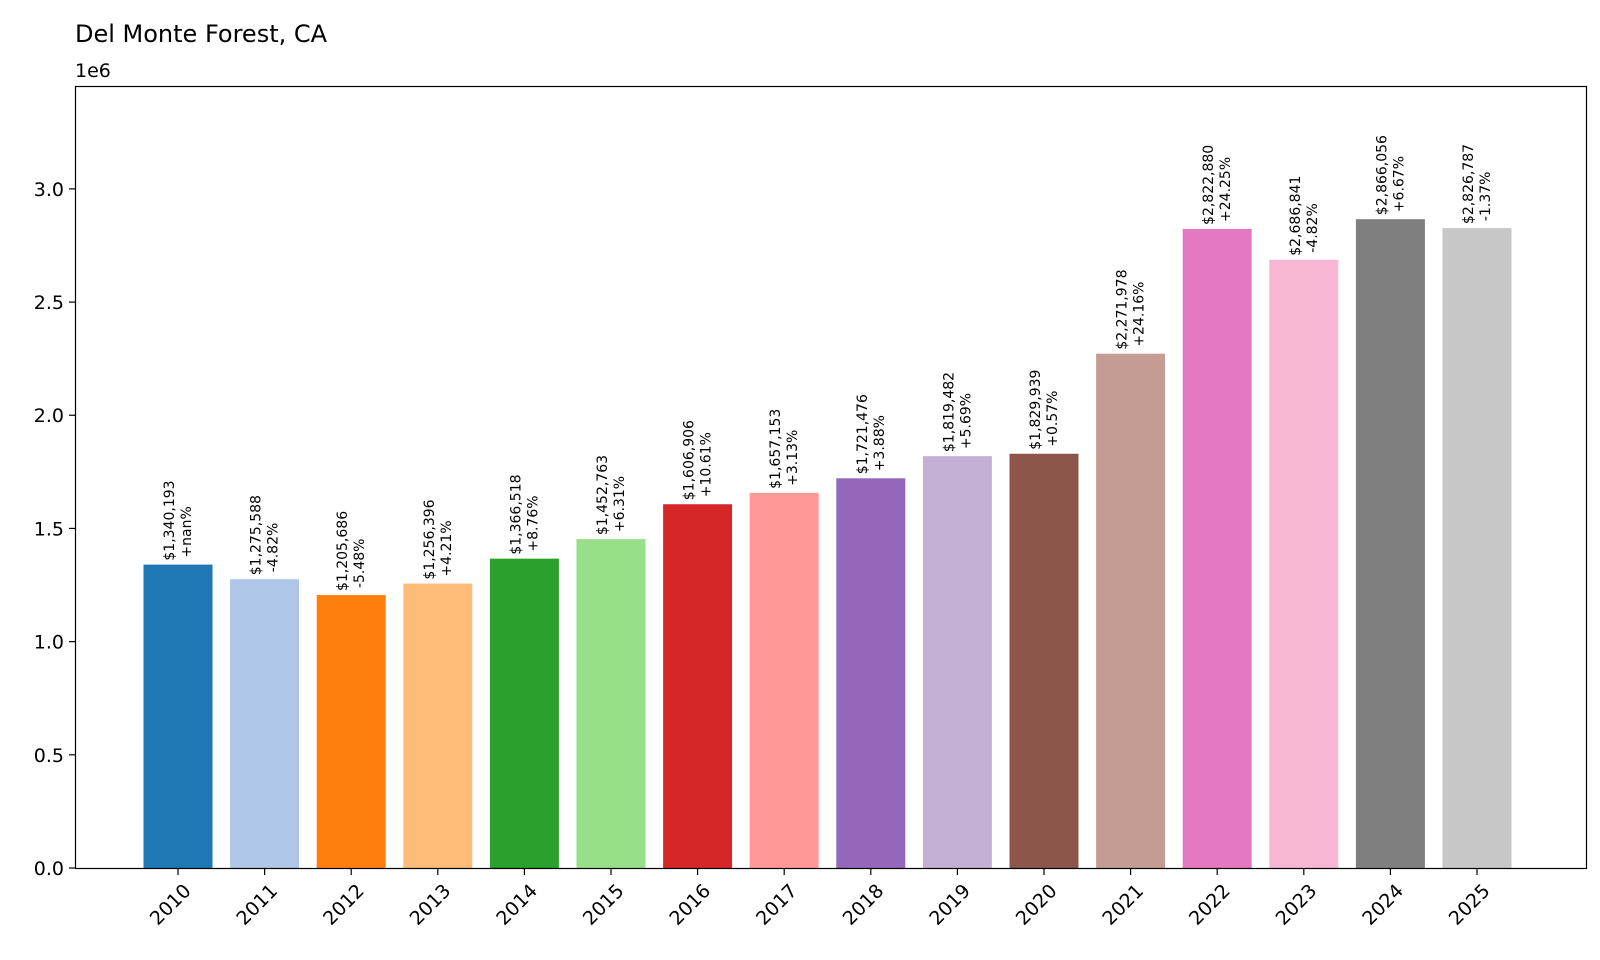 Image resolution: width=1600 pixels, height=960 pixels. Describe the element at coordinates (1037, 905) in the screenshot. I see `x-tick-label: 2020` at that location.